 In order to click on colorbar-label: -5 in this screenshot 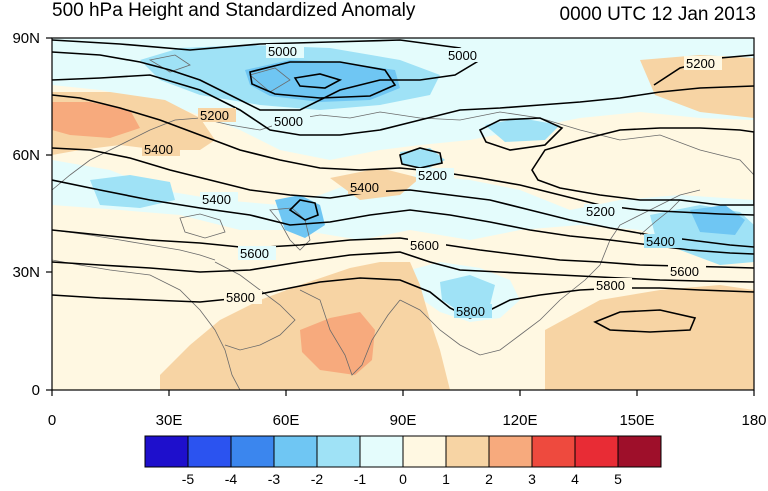, I will do `click(188, 479)`.